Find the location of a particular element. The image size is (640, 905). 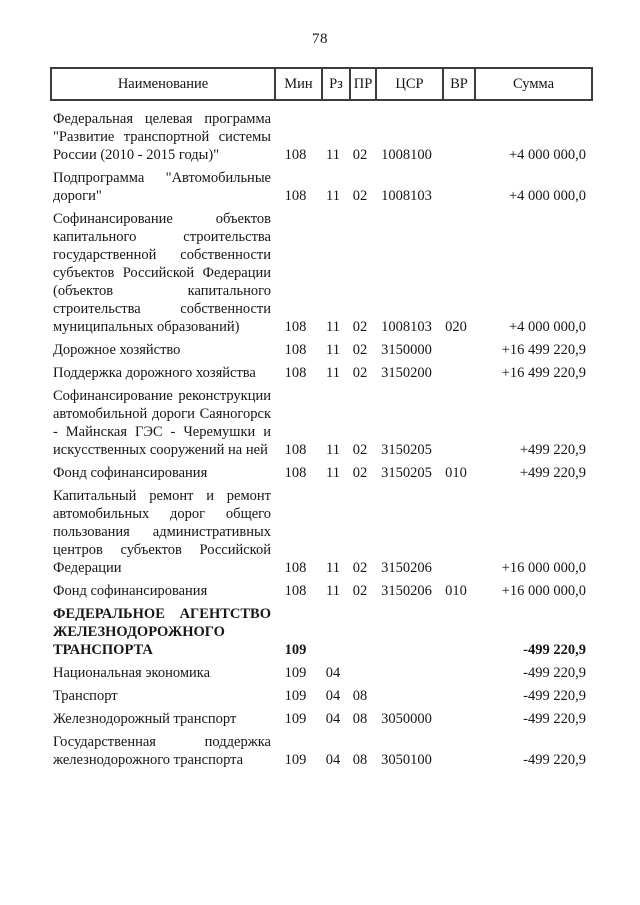

table-row: Национальная экономика 109 04 -499 220,9 is located at coordinates (321, 673).